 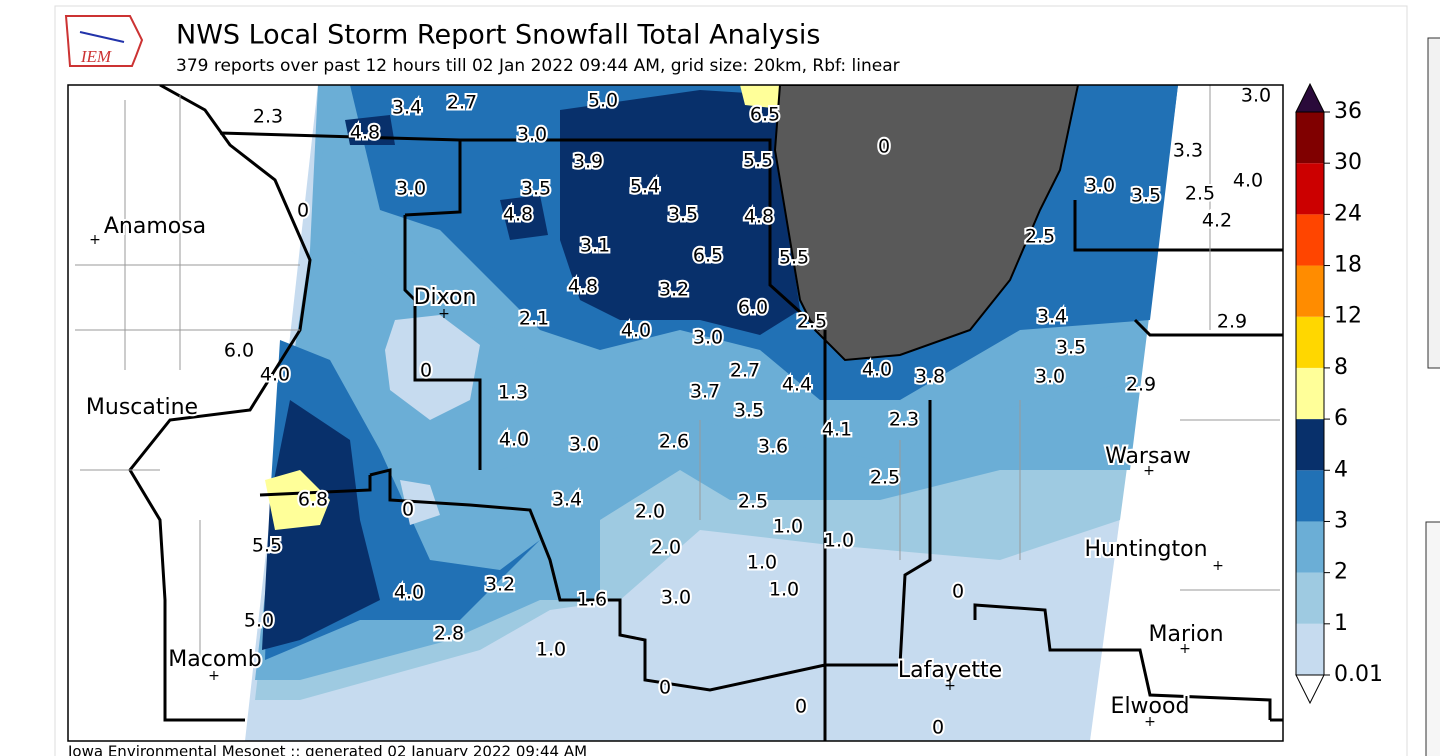 I want to click on logo: IEM, so click(x=104, y=41).